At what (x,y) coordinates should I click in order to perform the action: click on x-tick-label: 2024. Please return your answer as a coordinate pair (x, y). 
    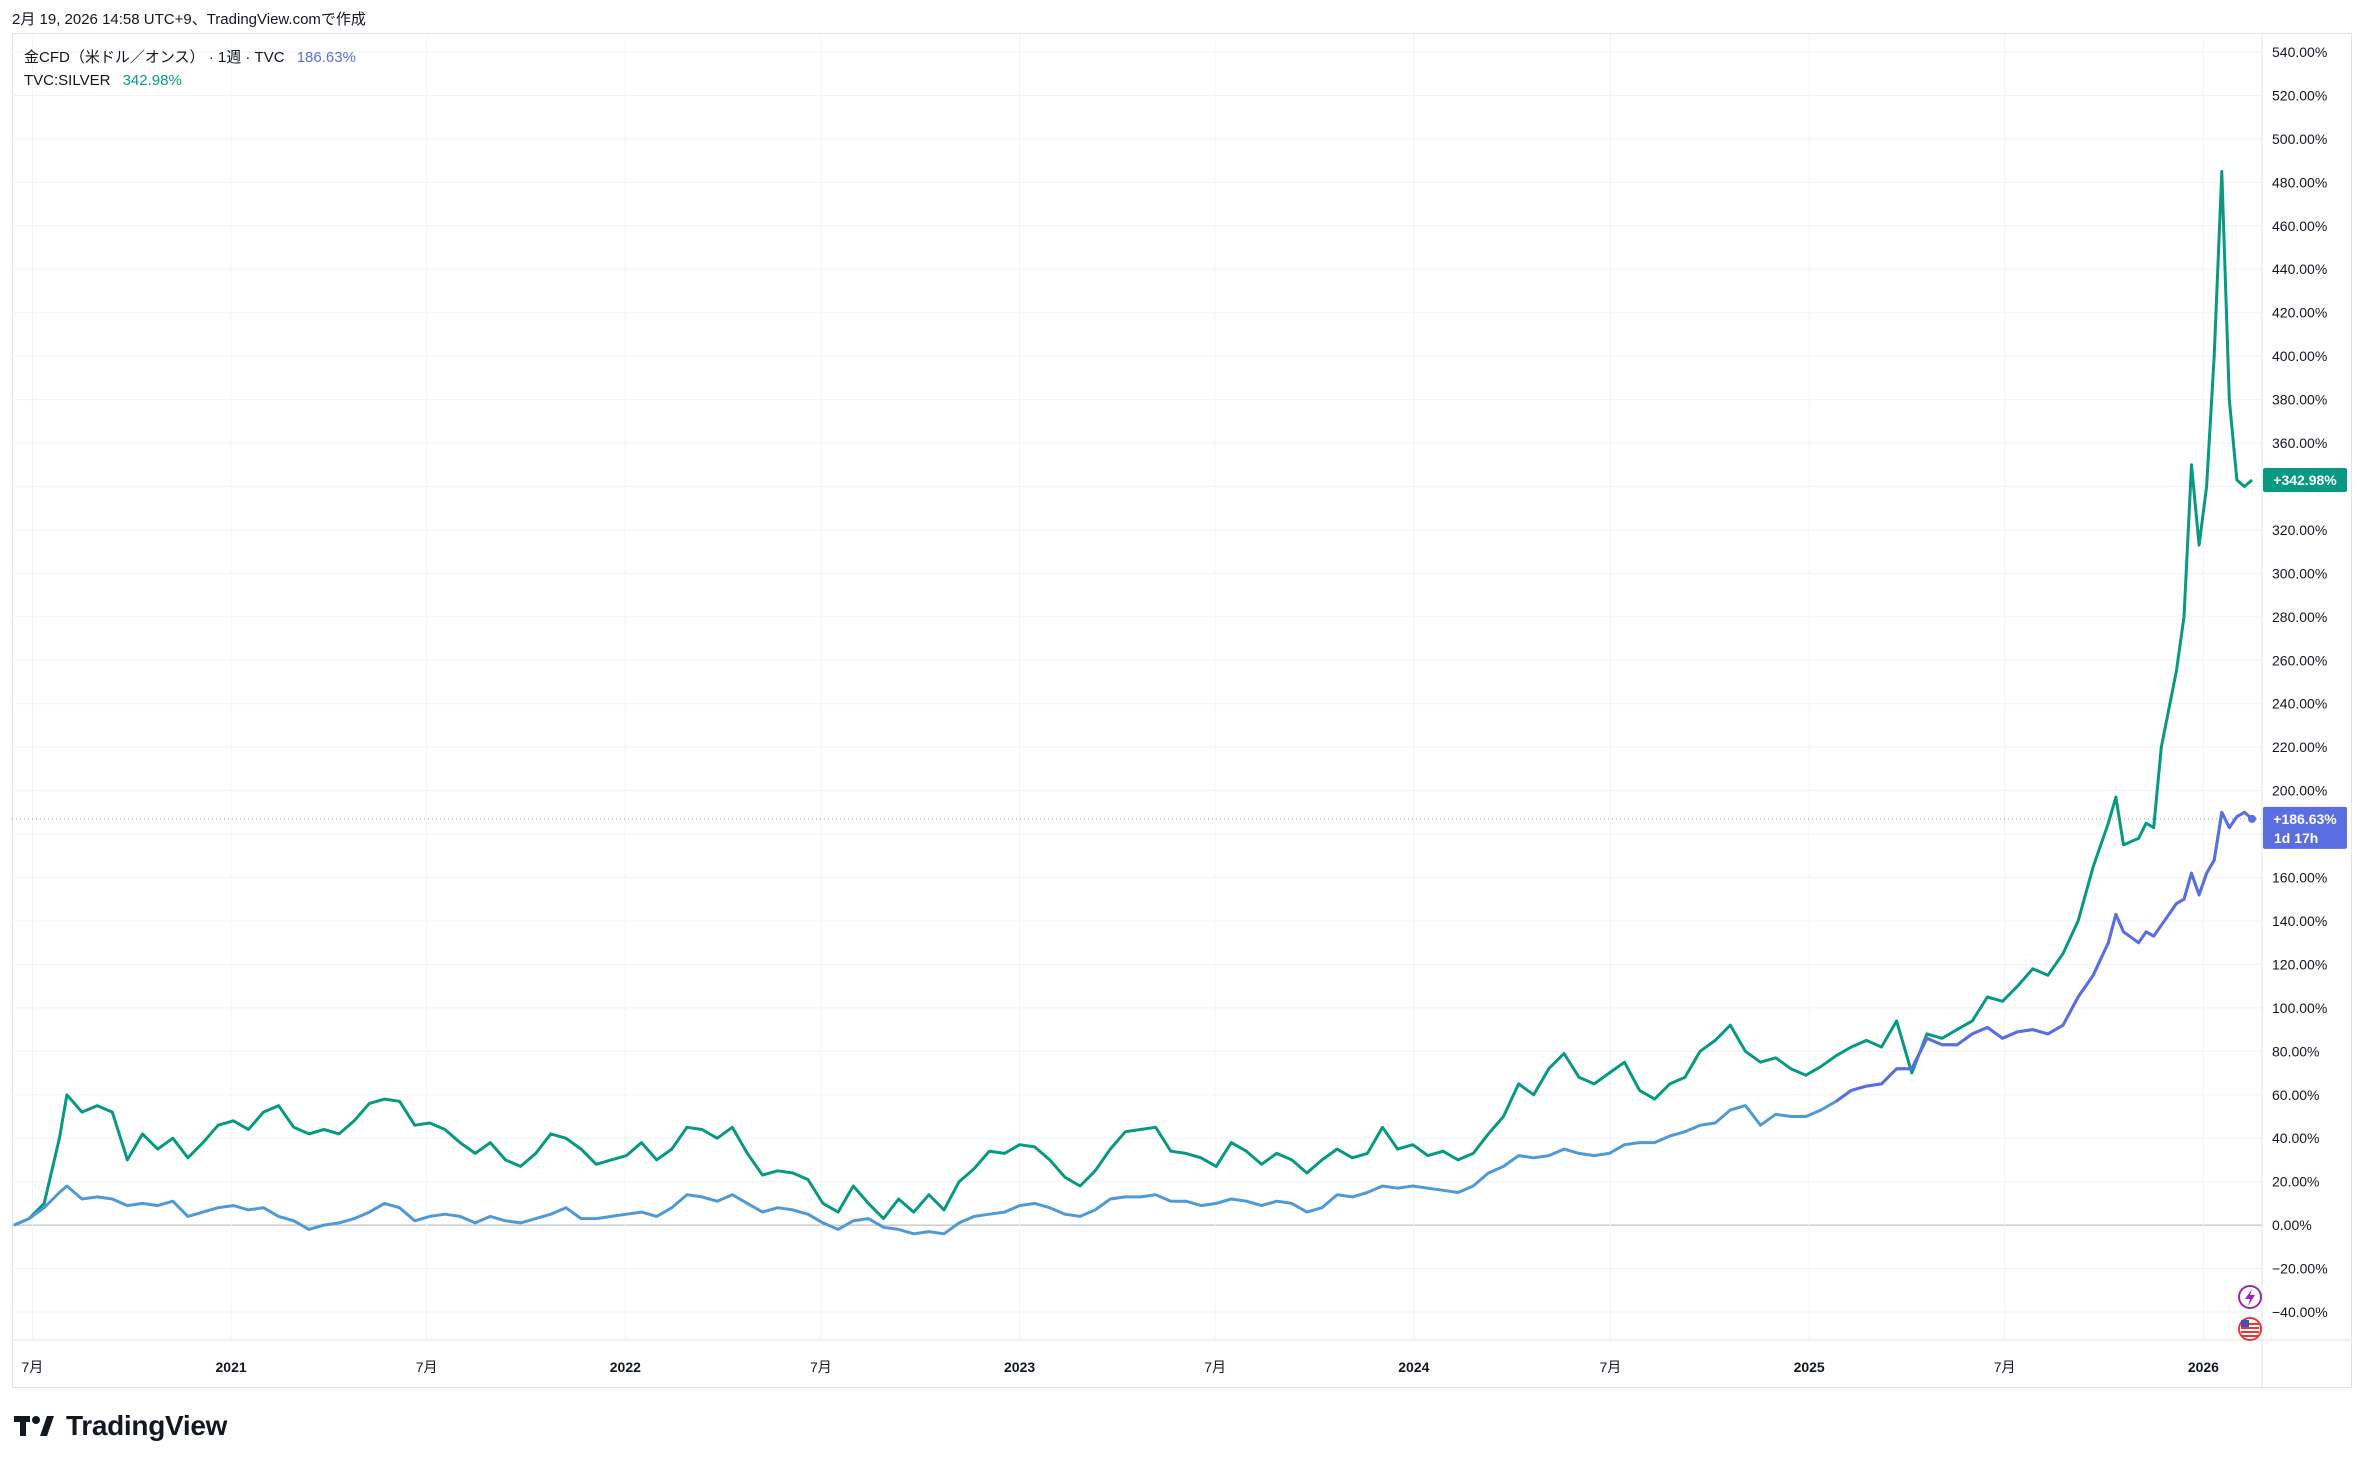
    Looking at the image, I should click on (1413, 1367).